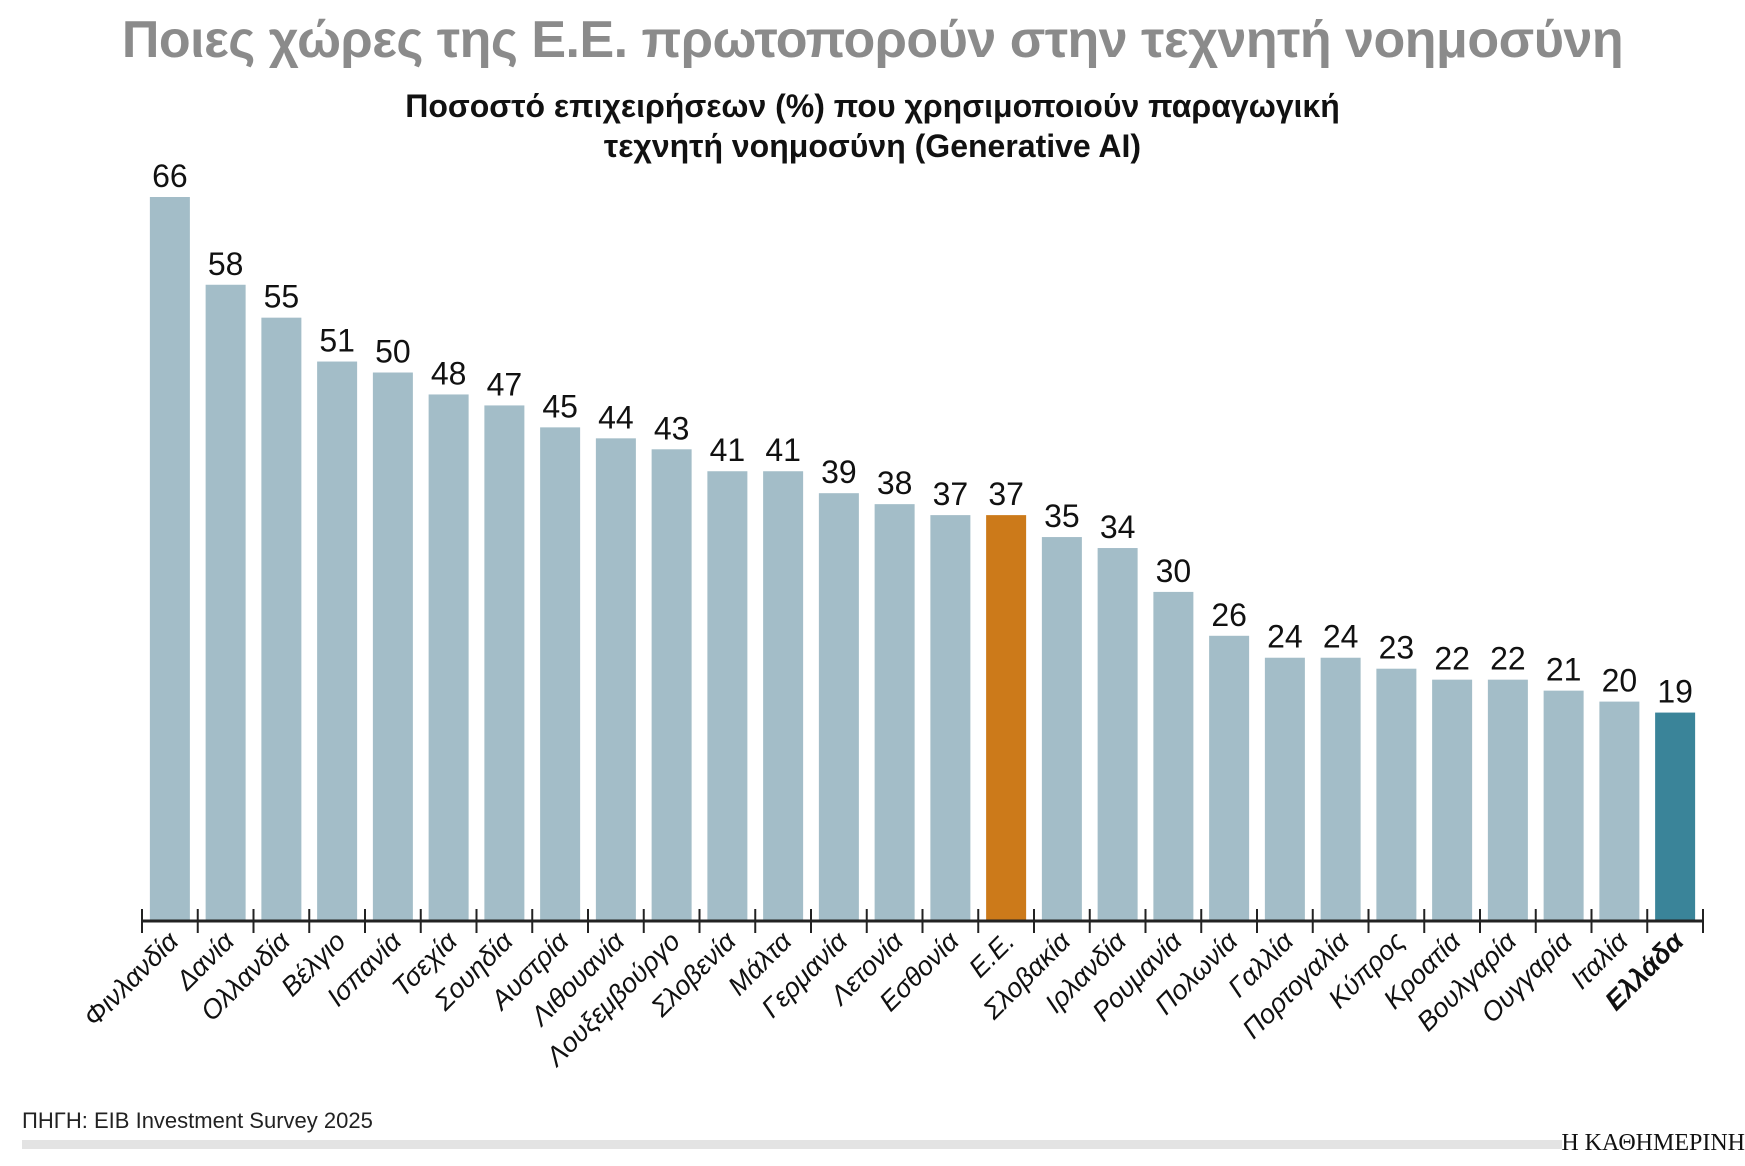 The width and height of the screenshot is (1745, 1166). Describe the element at coordinates (839, 472) in the screenshot. I see `value-label: 39` at that location.